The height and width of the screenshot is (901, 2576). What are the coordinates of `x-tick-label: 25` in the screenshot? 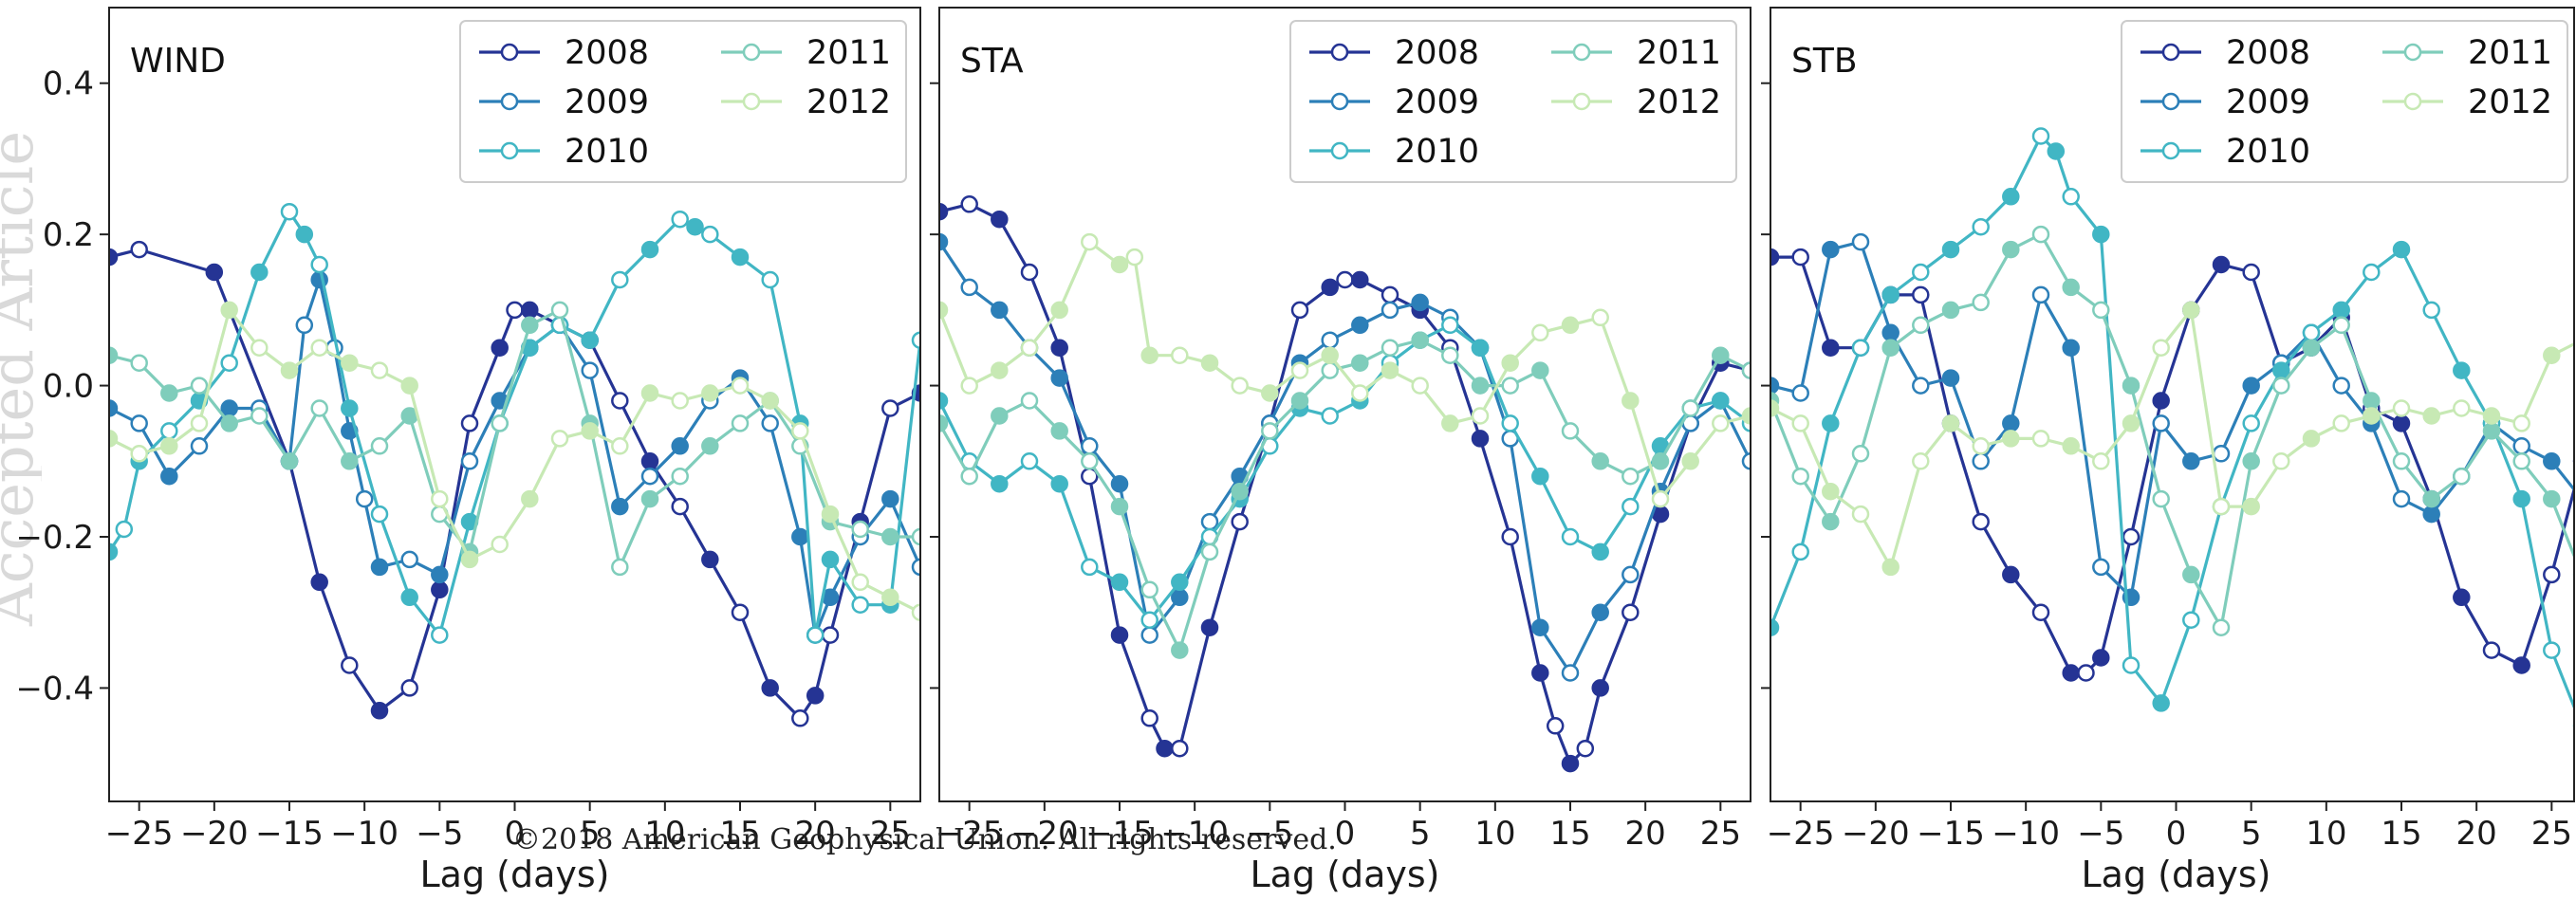 It's located at (890, 834).